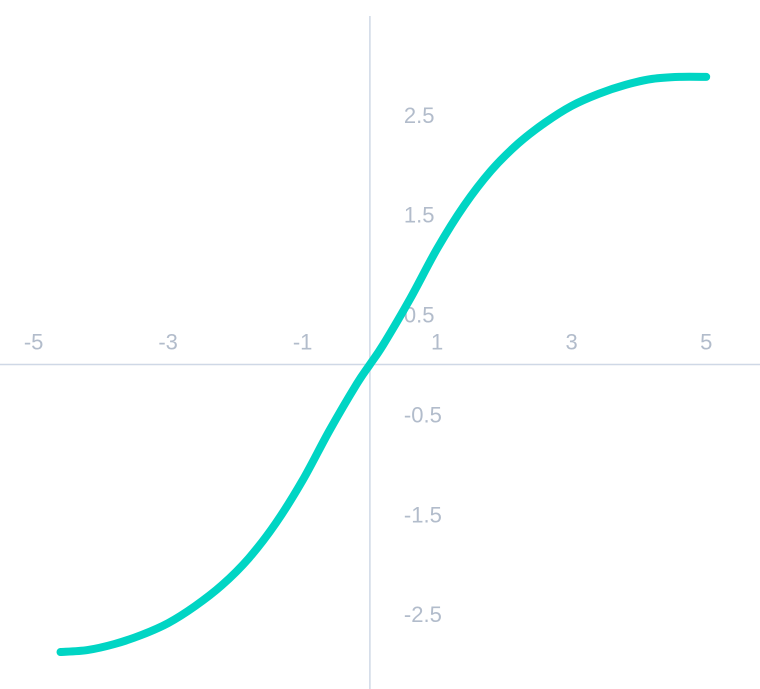 The image size is (760, 689). Describe the element at coordinates (303, 341) in the screenshot. I see `x-tick-label: -1` at that location.